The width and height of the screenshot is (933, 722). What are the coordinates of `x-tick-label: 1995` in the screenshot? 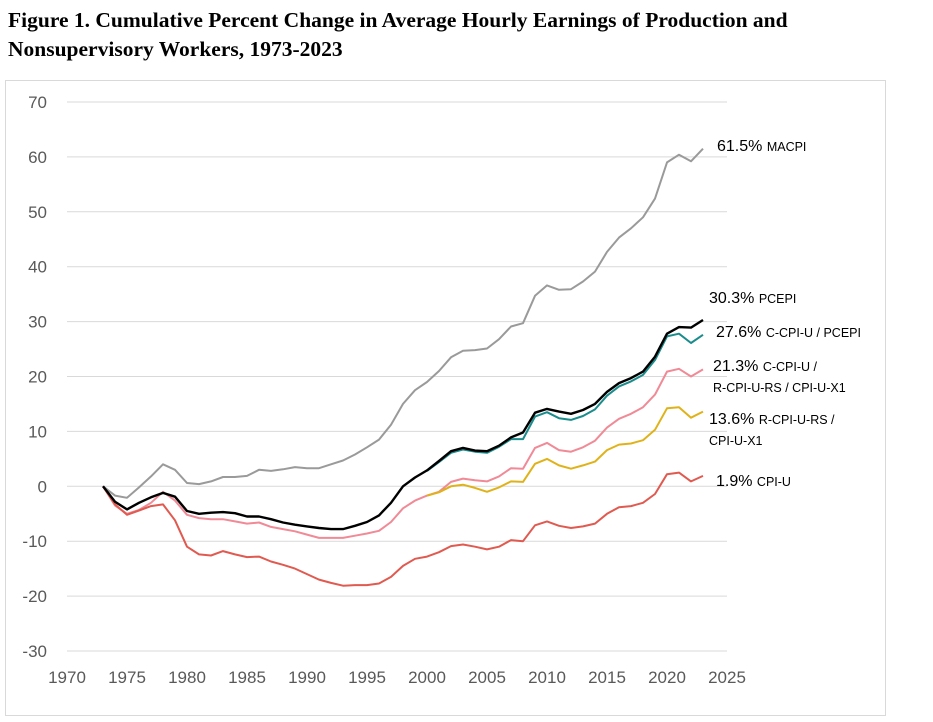 It's located at (367, 677).